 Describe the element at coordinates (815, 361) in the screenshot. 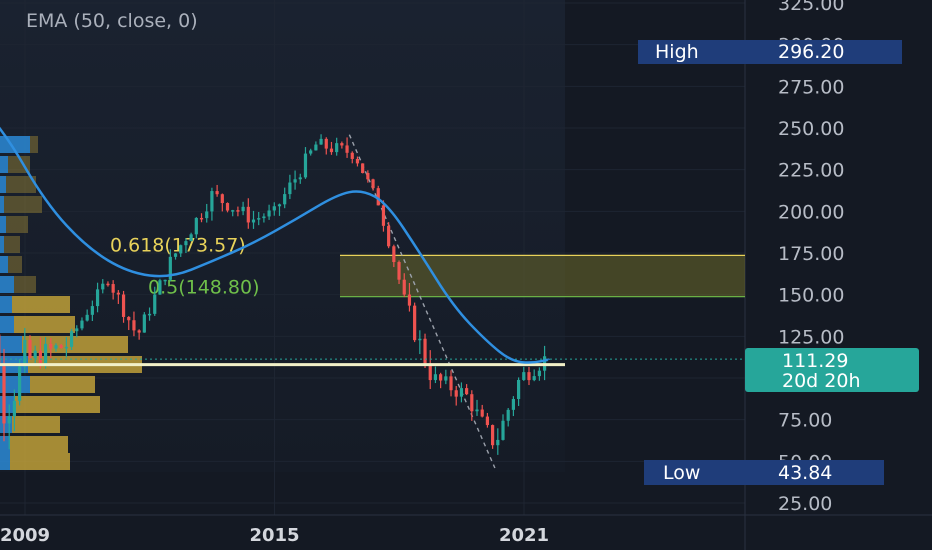

I see `current-price-value: 111.29` at that location.